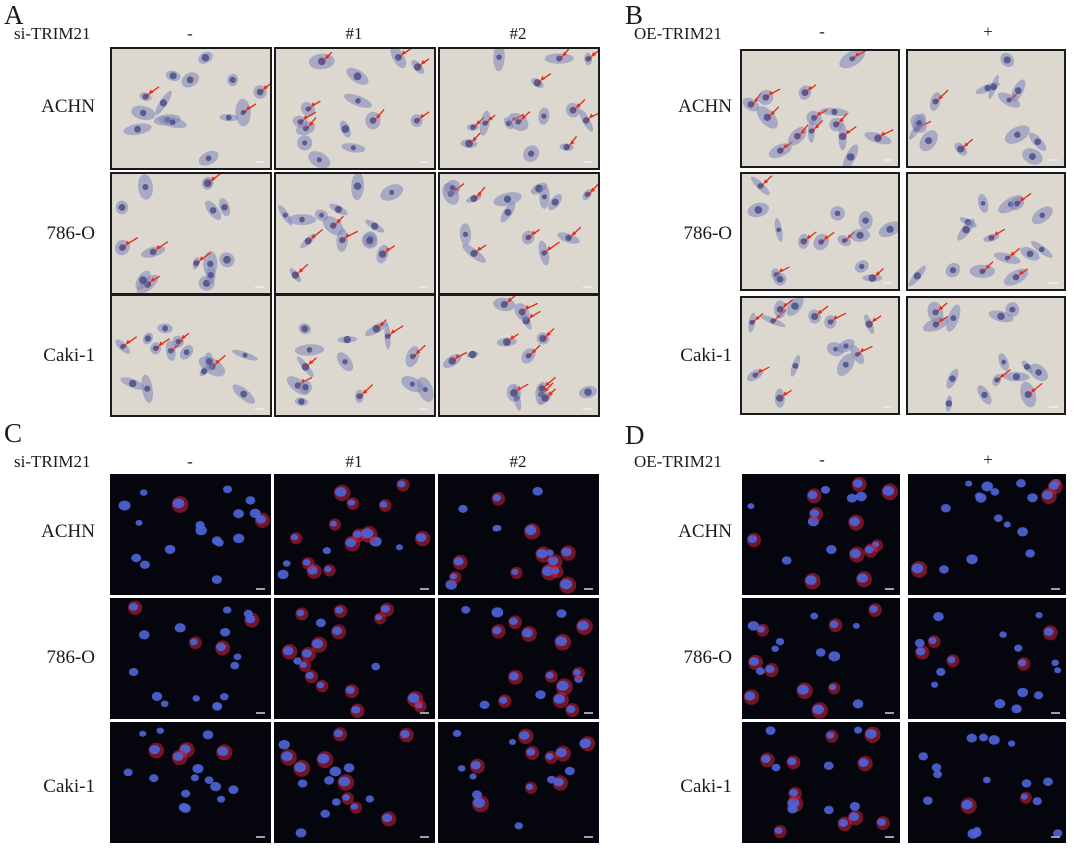  What do you see at coordinates (518, 33) in the screenshot?
I see `column-header-a-3: #2` at bounding box center [518, 33].